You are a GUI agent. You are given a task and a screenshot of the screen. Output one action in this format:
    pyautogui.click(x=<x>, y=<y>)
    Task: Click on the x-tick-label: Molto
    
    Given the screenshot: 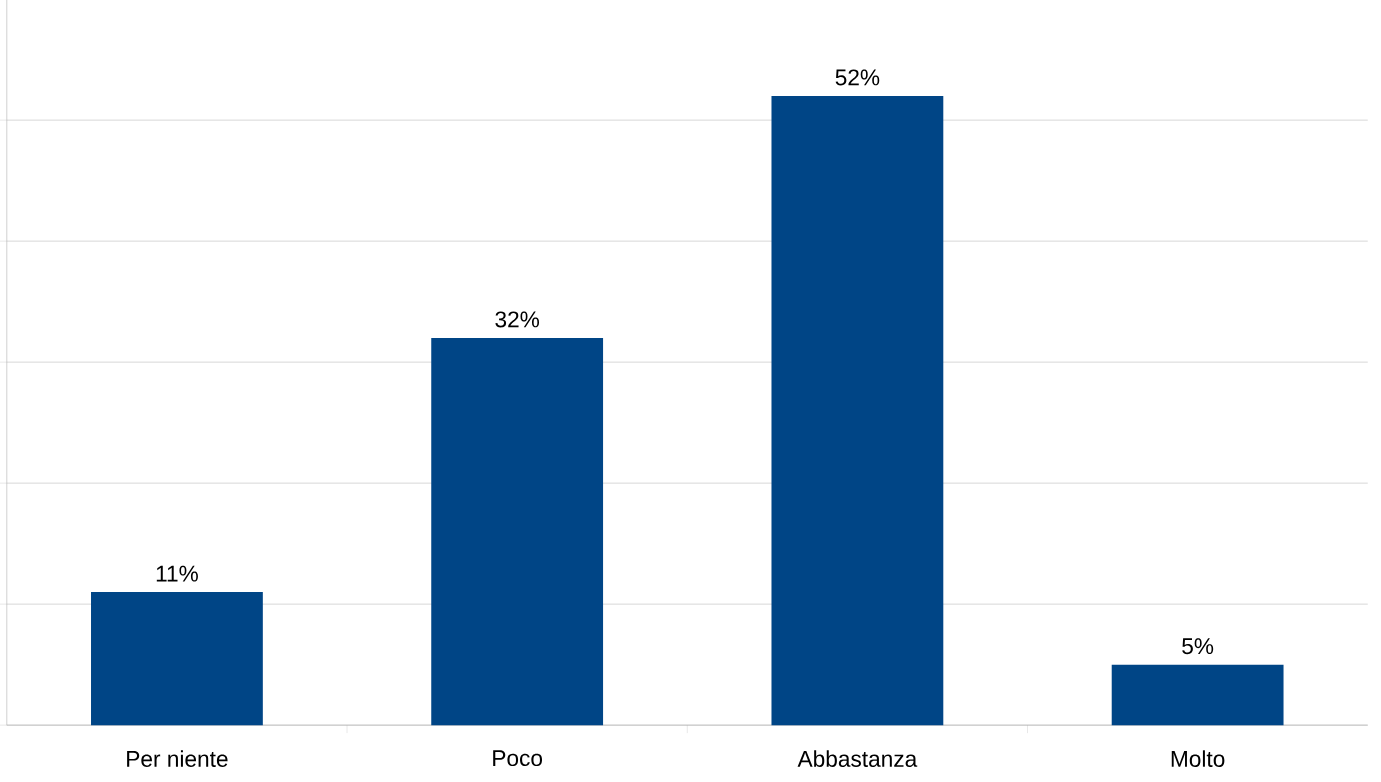 What is the action you would take?
    pyautogui.click(x=1198, y=758)
    